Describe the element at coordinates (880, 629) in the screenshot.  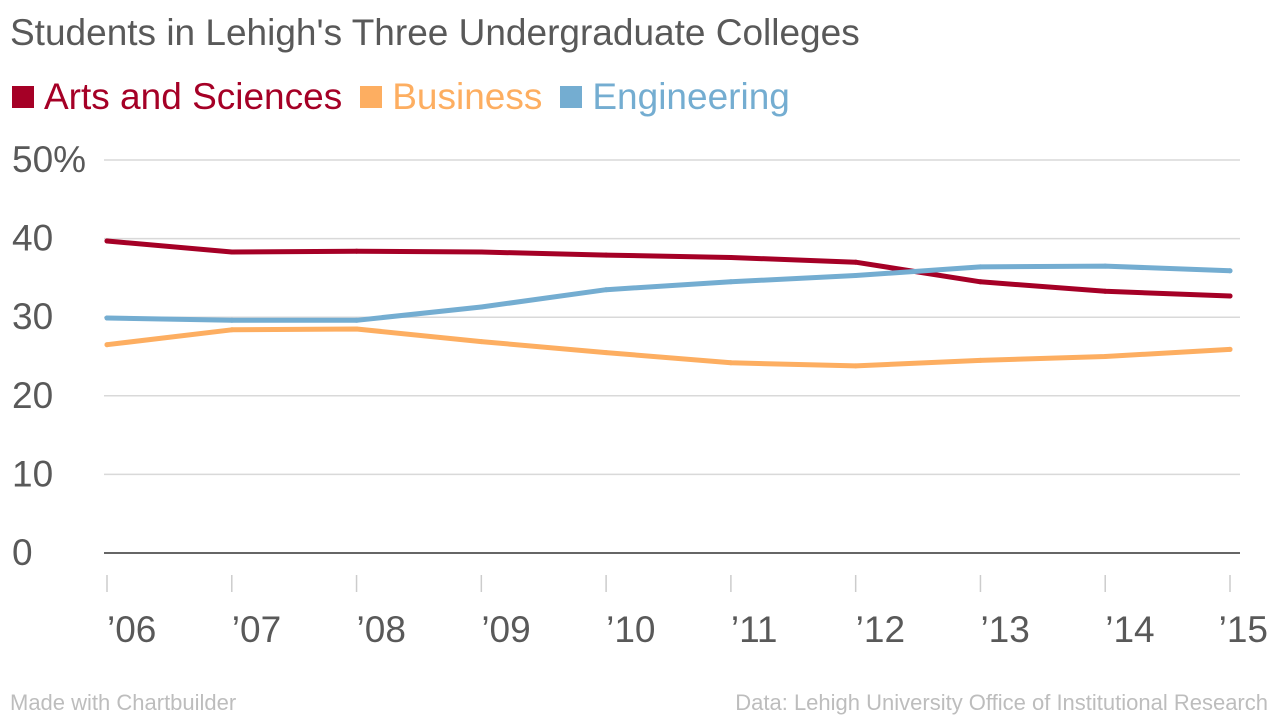
I see `x-tick-label-6: ’12` at that location.